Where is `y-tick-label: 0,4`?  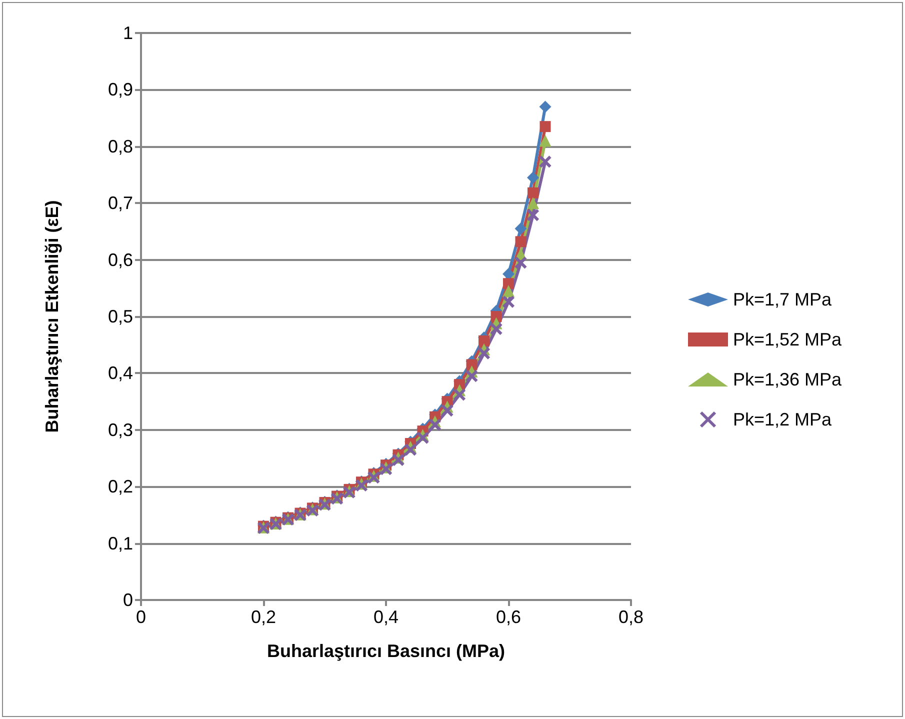 y-tick-label: 0,4 is located at coordinates (120, 373).